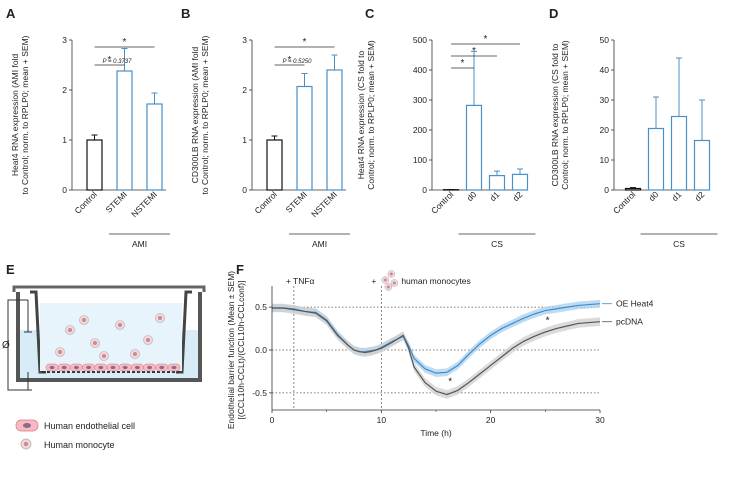 The image size is (729, 486). I want to click on lid, so click(109, 288).